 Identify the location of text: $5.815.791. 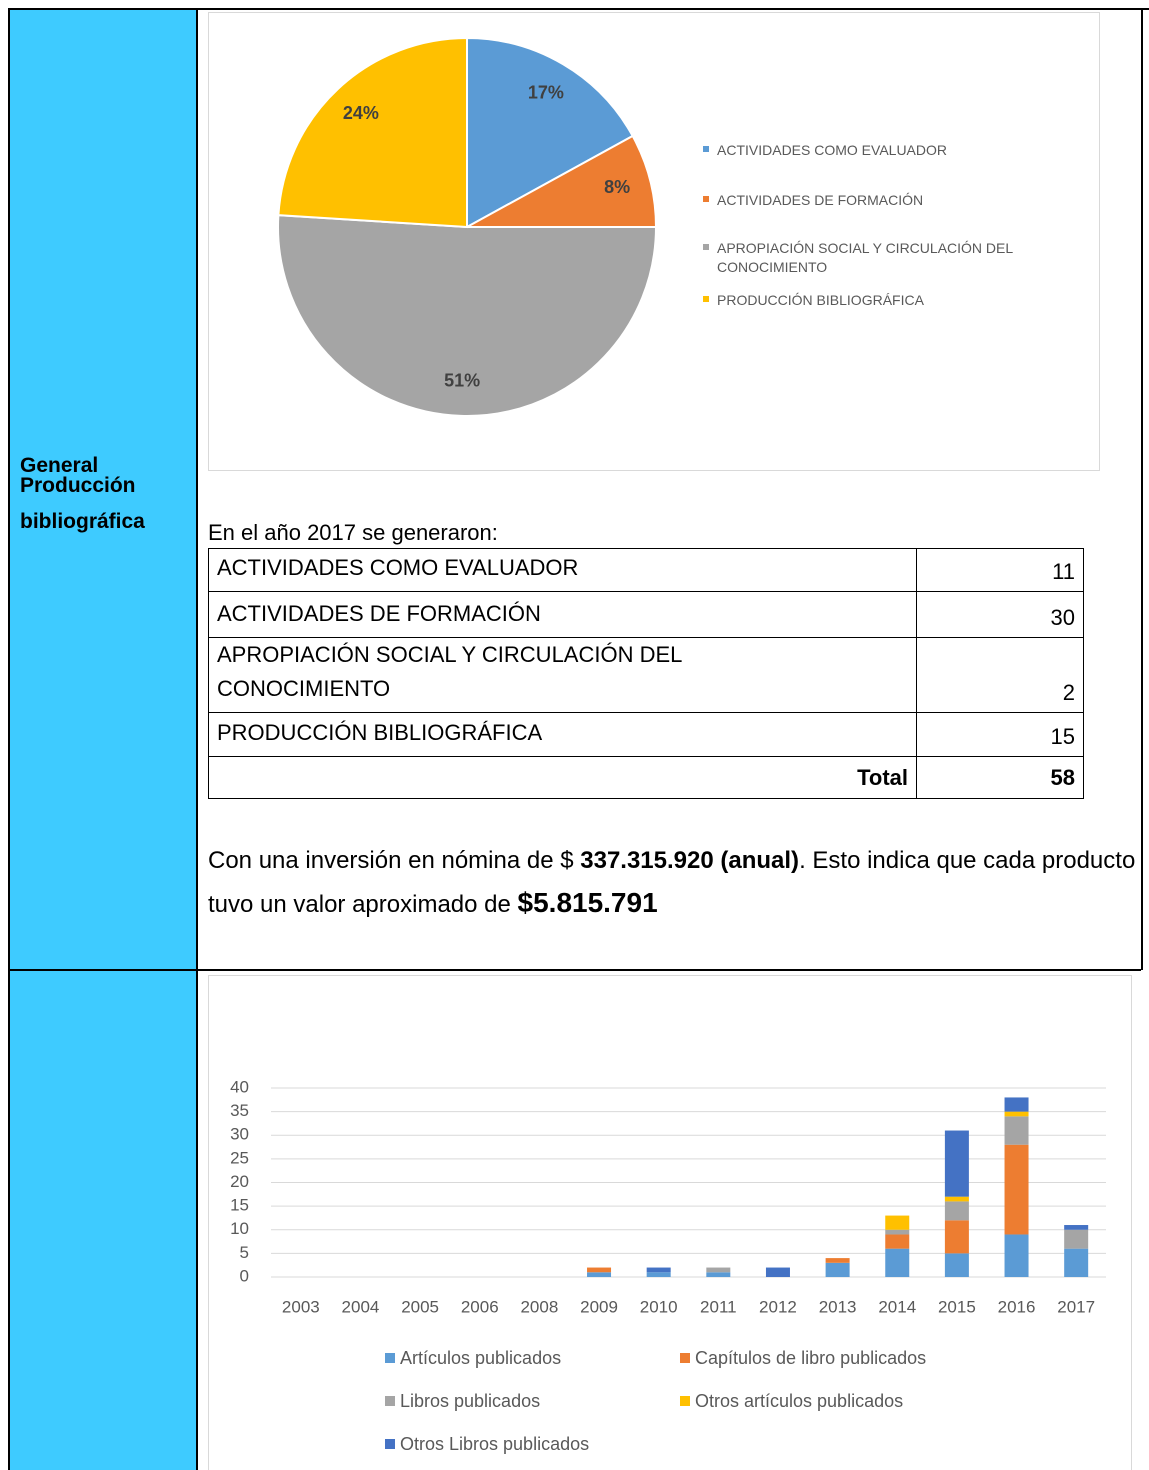
(587, 902).